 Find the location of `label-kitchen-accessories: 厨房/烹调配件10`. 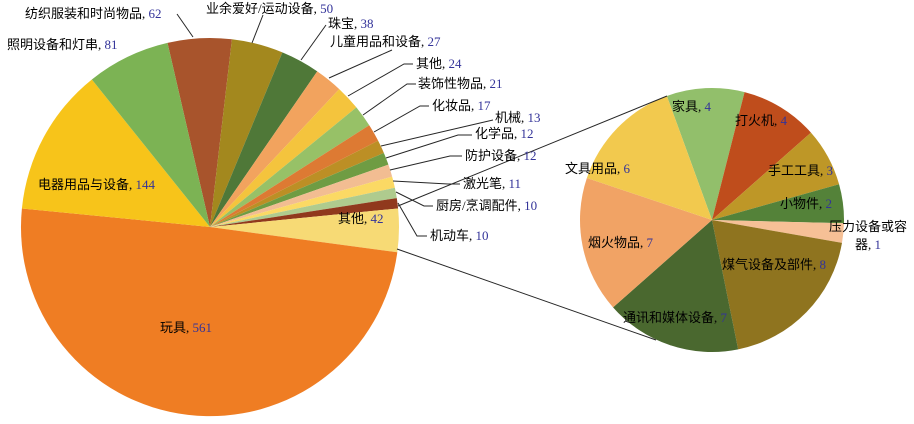

label-kitchen-accessories: 厨房/烹调配件10 is located at coordinates (486, 205).